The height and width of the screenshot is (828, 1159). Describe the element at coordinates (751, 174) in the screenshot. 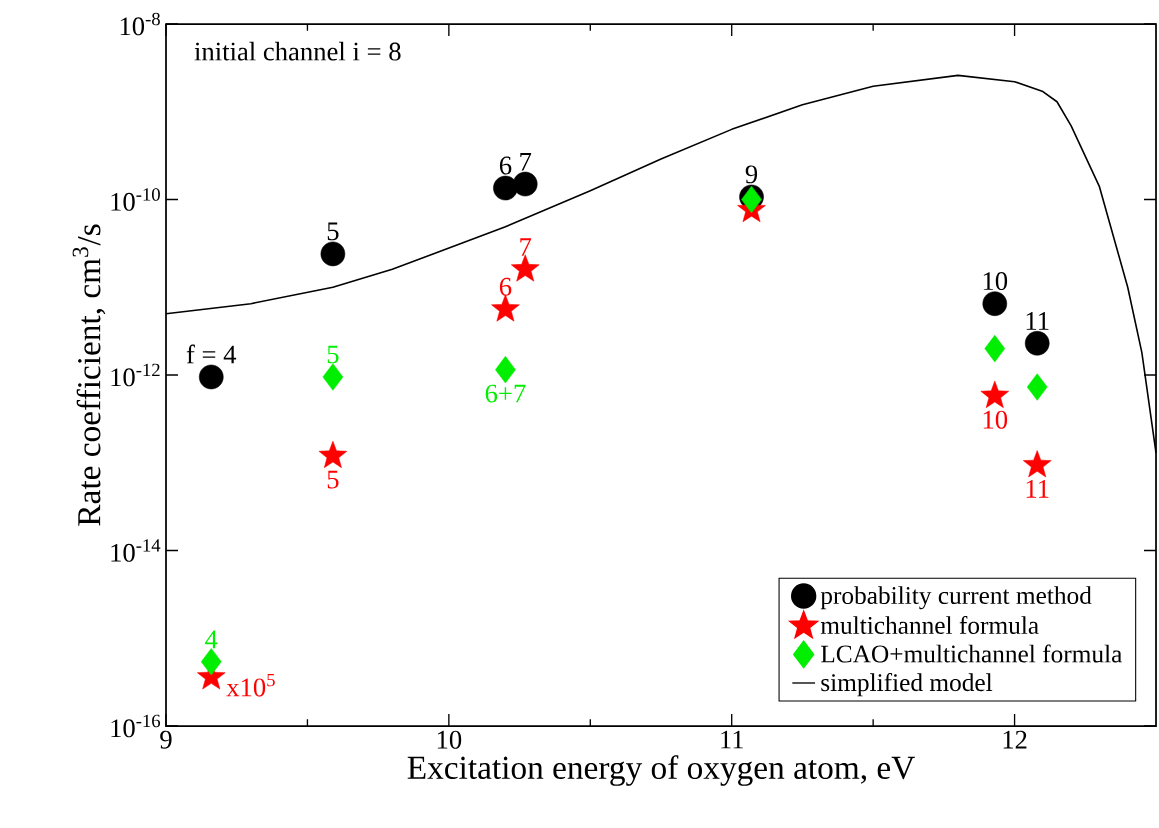

I see `annotation: 9` at that location.